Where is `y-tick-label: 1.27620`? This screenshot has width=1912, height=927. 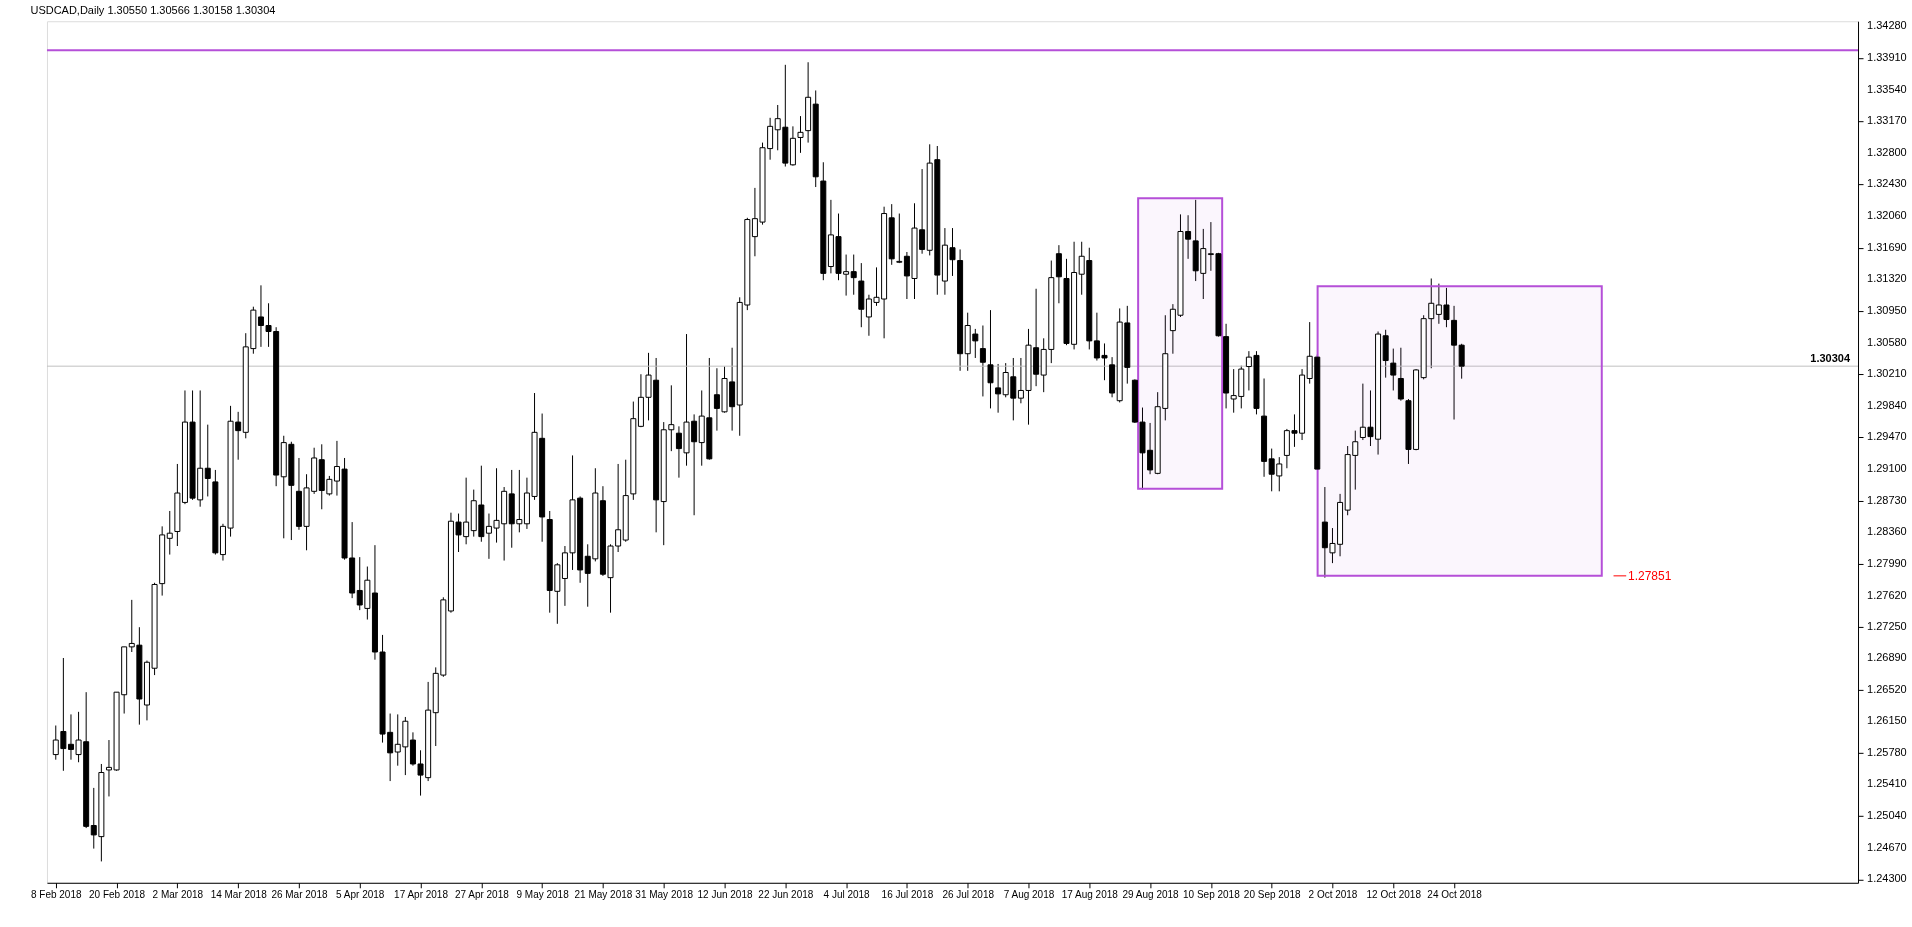
y-tick-label: 1.27620 is located at coordinates (1887, 594).